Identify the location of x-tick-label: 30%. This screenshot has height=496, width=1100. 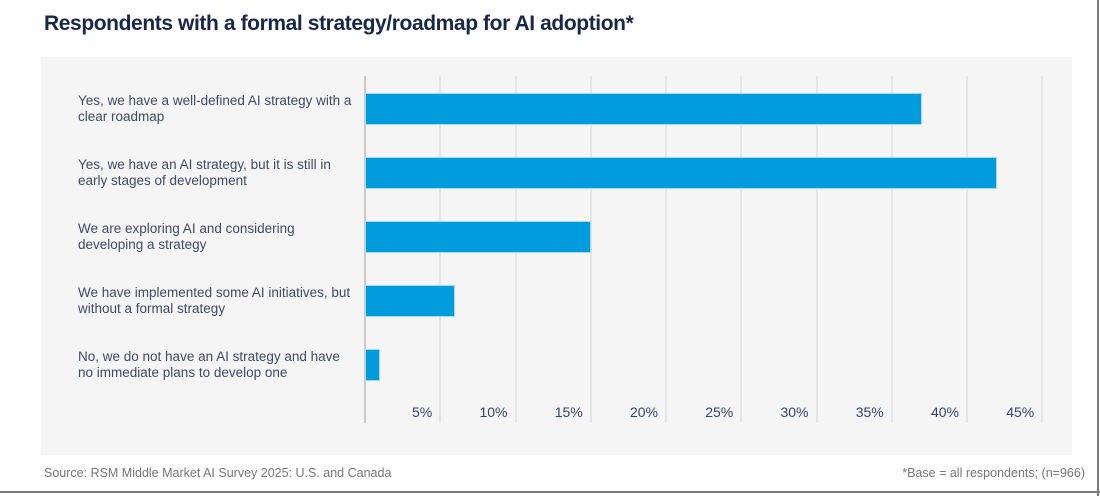
(794, 412).